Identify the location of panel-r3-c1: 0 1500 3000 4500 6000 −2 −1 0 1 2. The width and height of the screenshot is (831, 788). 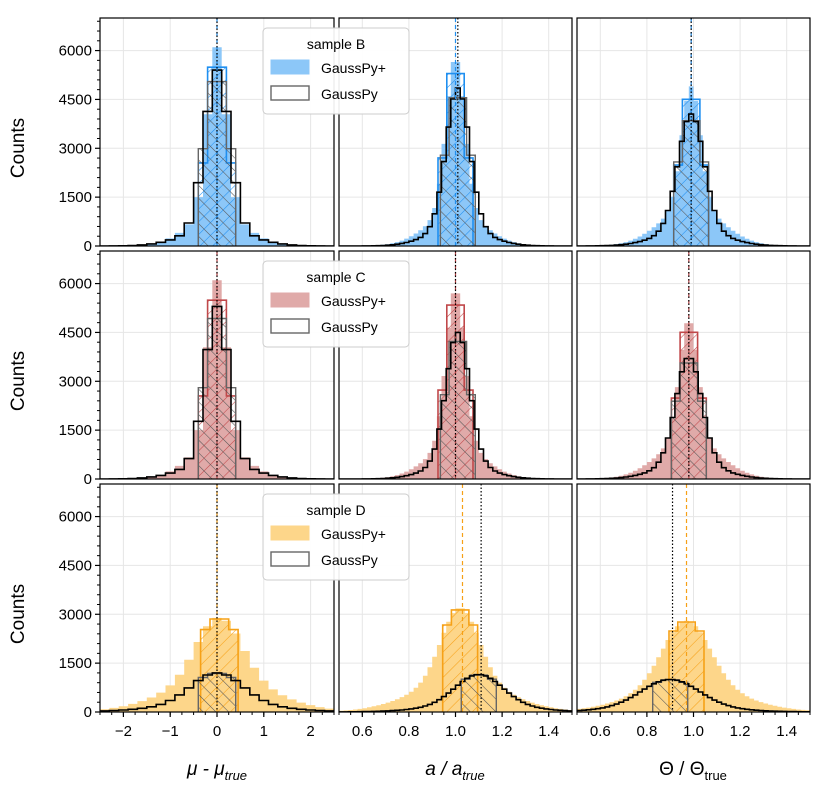
(197, 611).